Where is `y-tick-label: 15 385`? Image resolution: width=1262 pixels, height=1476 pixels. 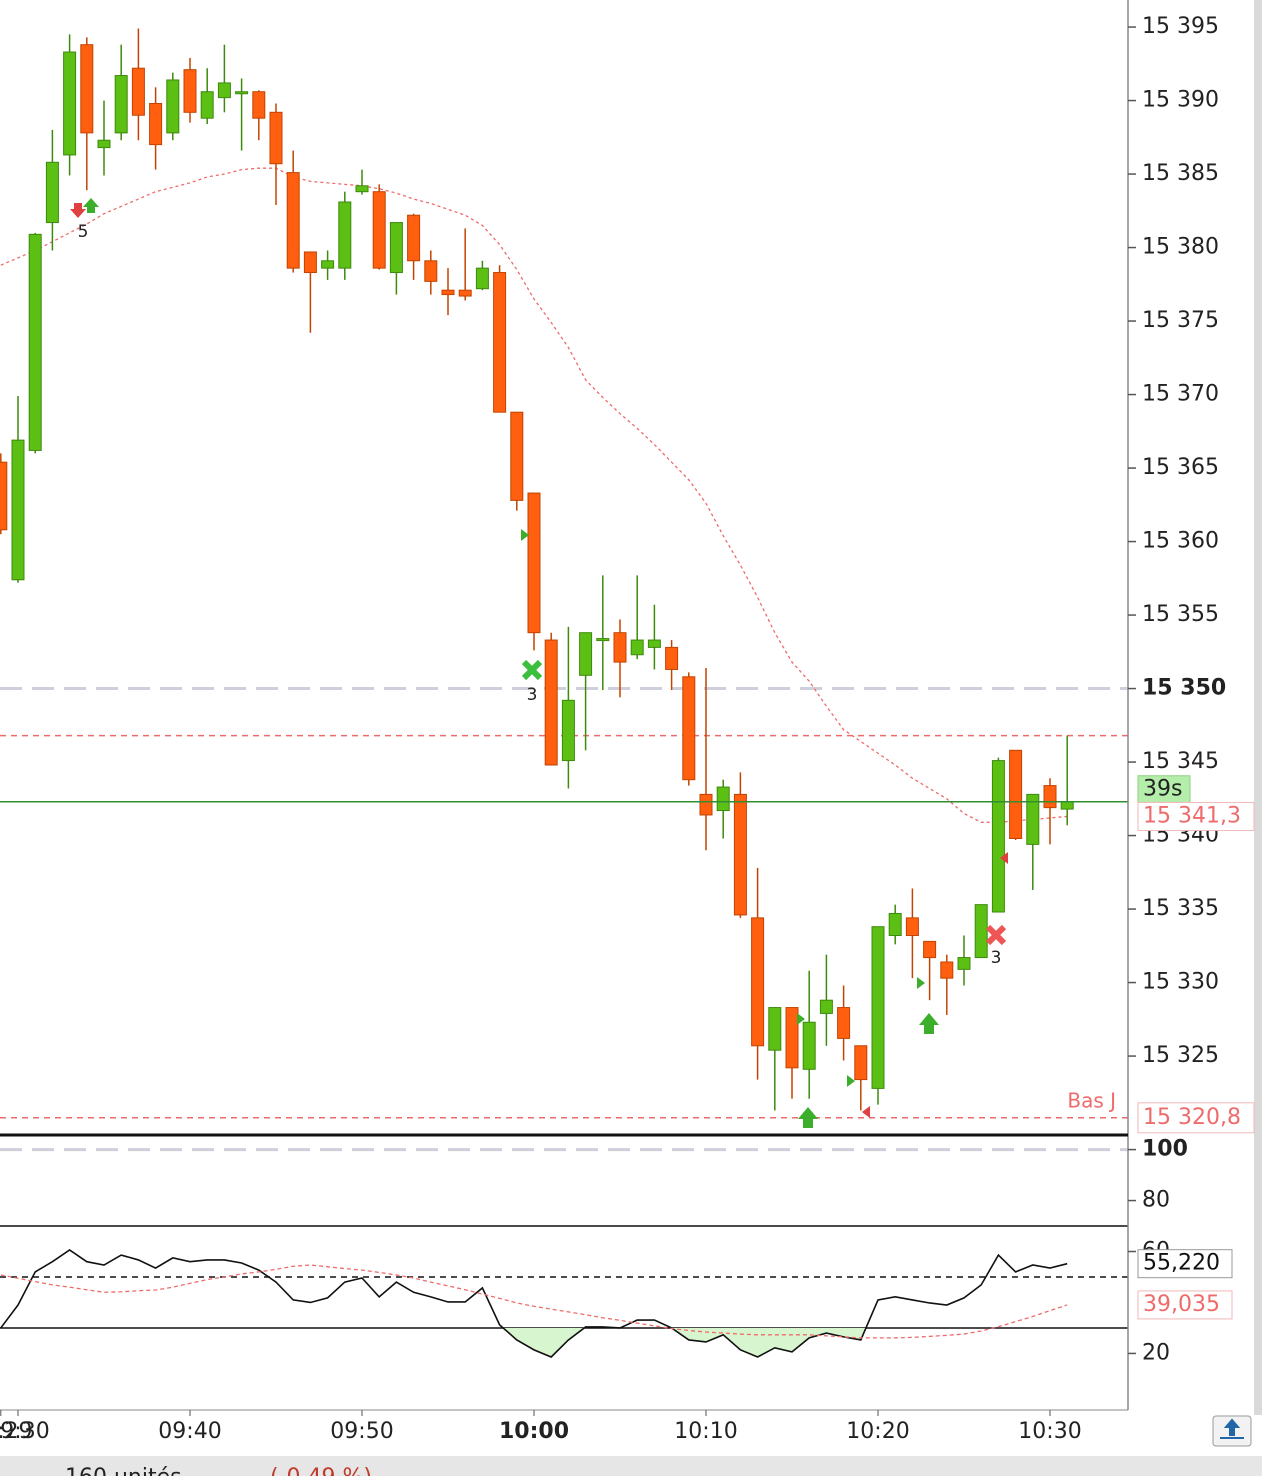
y-tick-label: 15 385 is located at coordinates (1180, 173).